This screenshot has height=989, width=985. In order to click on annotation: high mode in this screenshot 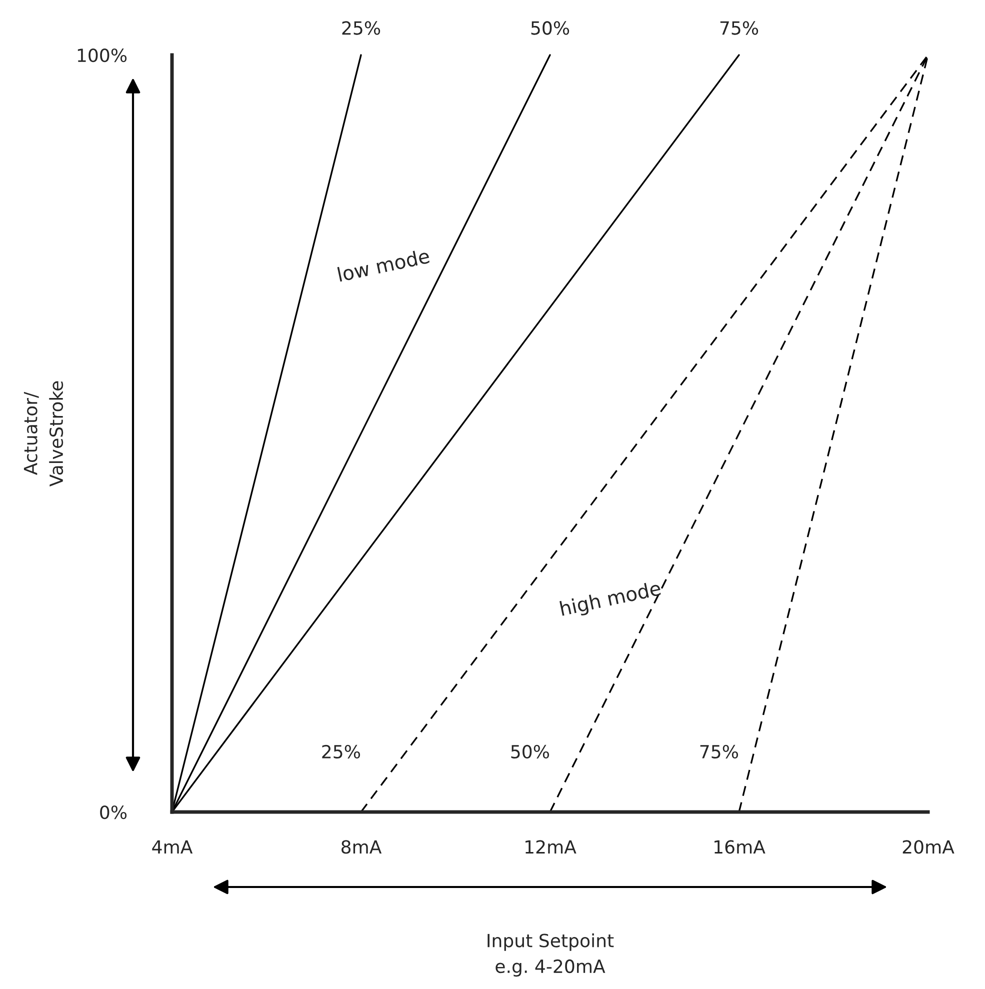, I will do `click(611, 600)`.